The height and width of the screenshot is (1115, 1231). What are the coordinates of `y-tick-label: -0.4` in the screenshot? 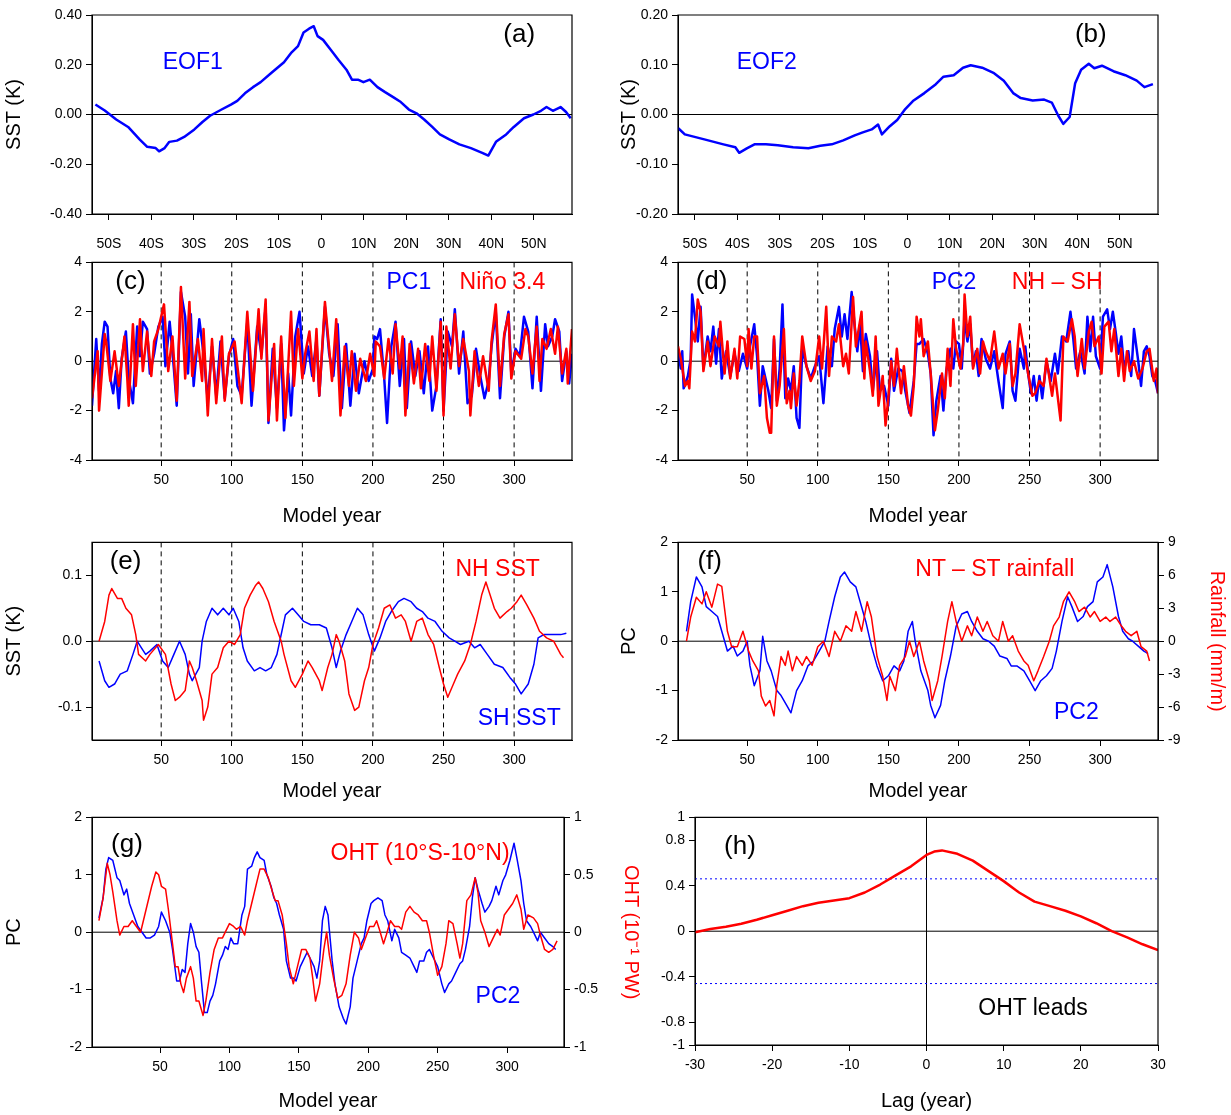 It's located at (673, 975).